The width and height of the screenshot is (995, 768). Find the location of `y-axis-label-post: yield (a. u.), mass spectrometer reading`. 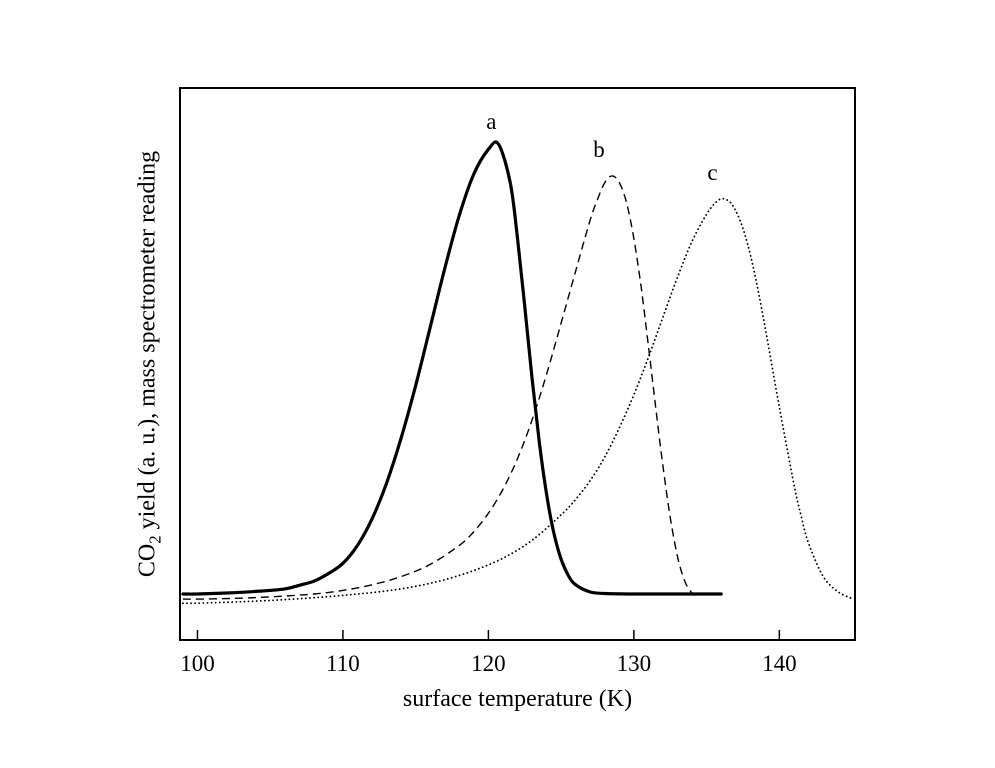

y-axis-label-post: yield (a. u.), mass spectrometer reading is located at coordinates (147, 343).